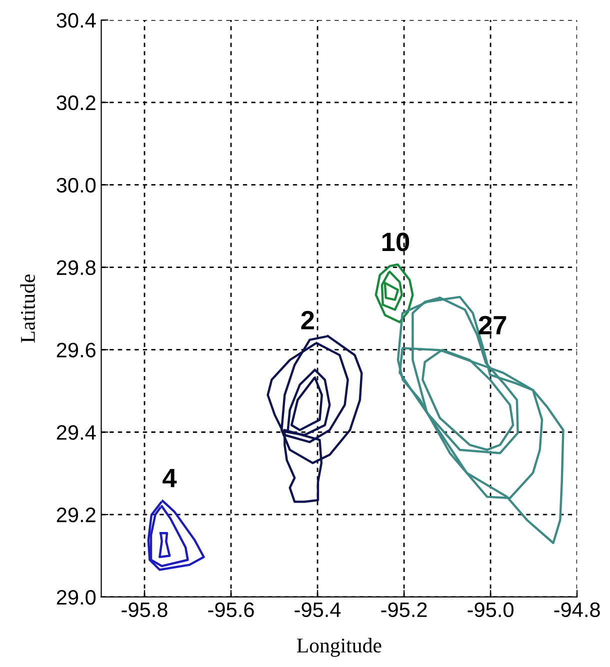 Image resolution: width=610 pixels, height=667 pixels. I want to click on y-tick-label: 29.4, so click(76, 432).